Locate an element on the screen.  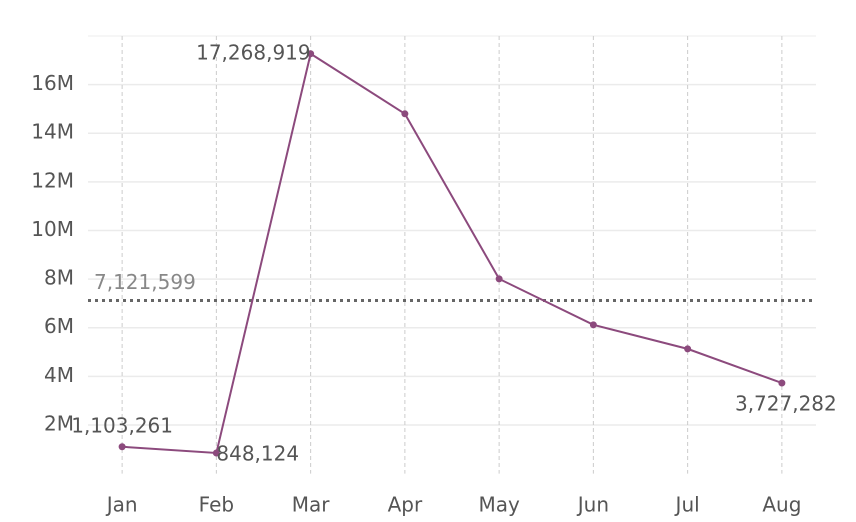
y-tick-label: 2M is located at coordinates (59, 423).